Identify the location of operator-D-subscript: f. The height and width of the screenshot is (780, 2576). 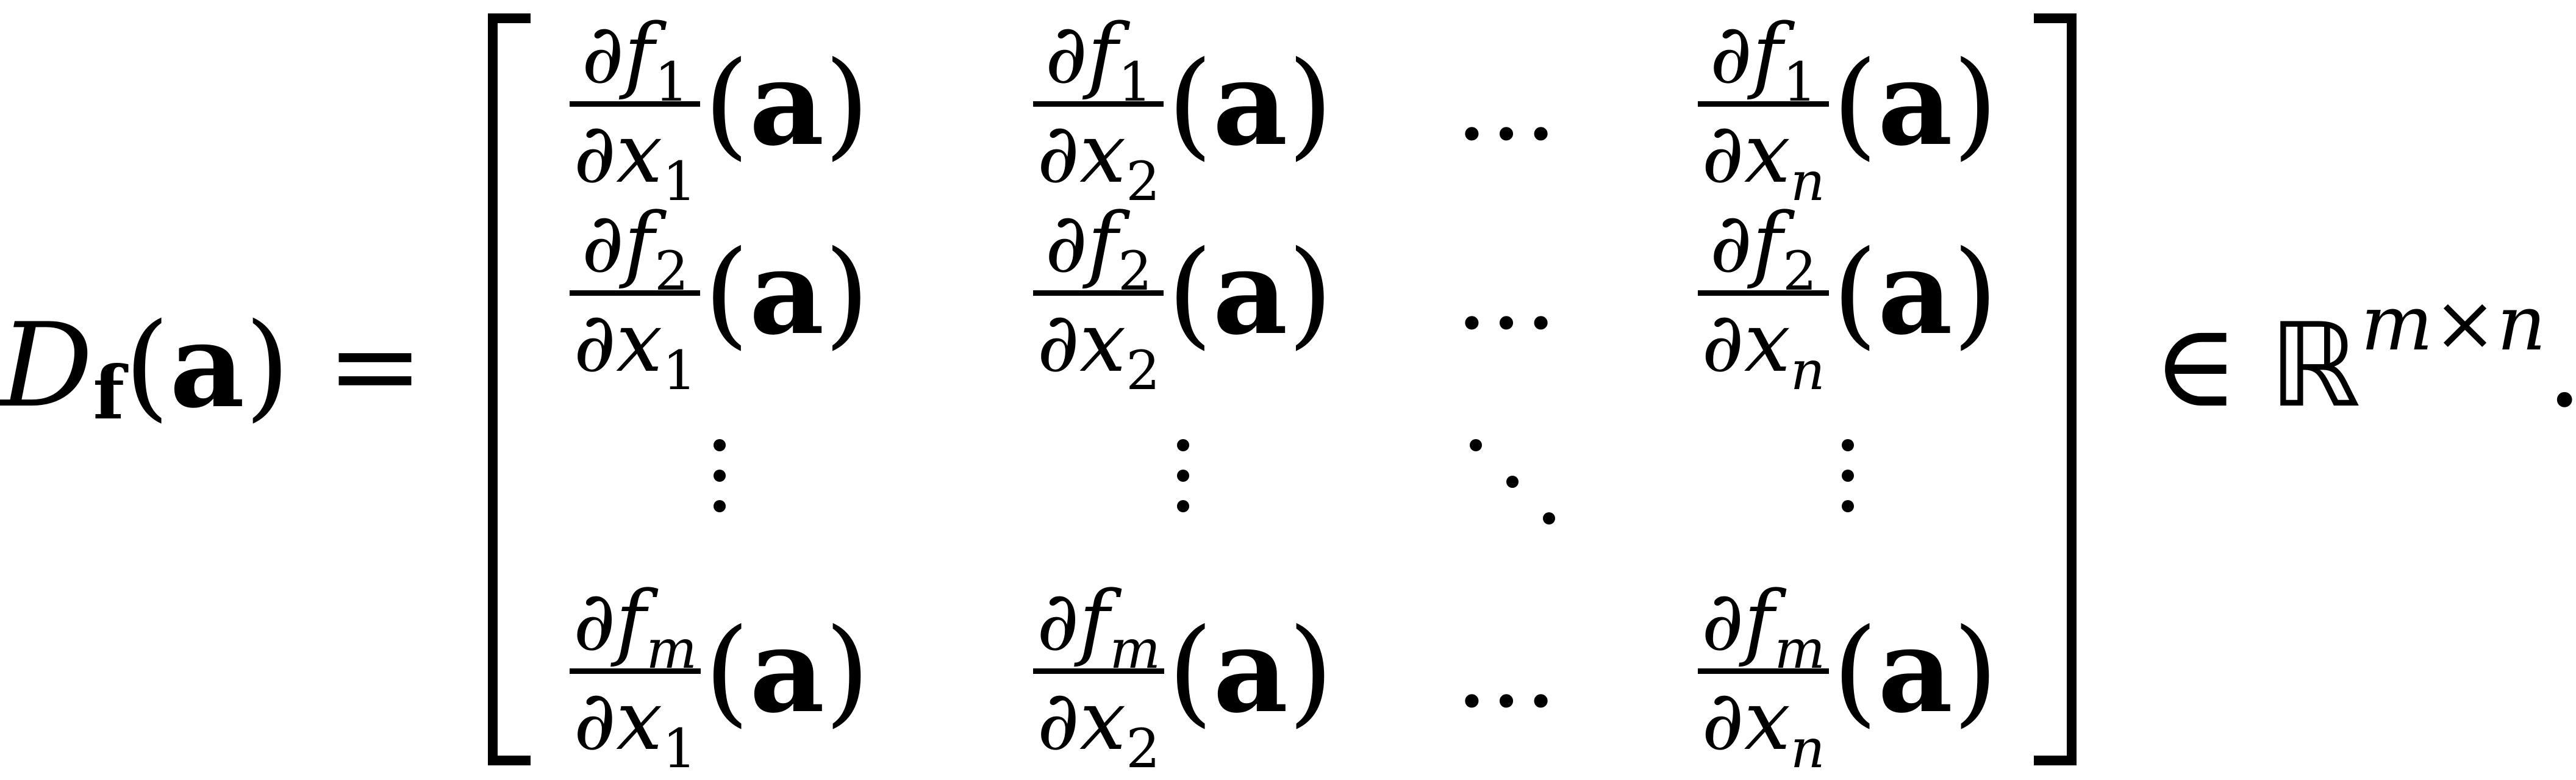
(108, 393).